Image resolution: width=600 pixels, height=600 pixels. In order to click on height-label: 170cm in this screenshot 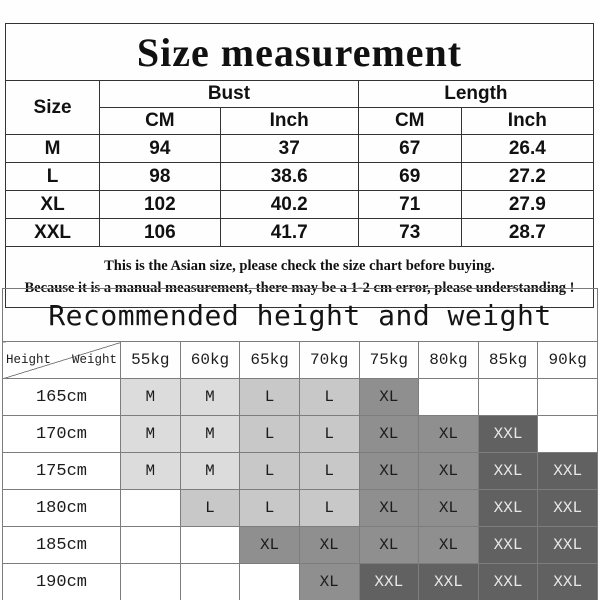, I will do `click(61, 434)`.